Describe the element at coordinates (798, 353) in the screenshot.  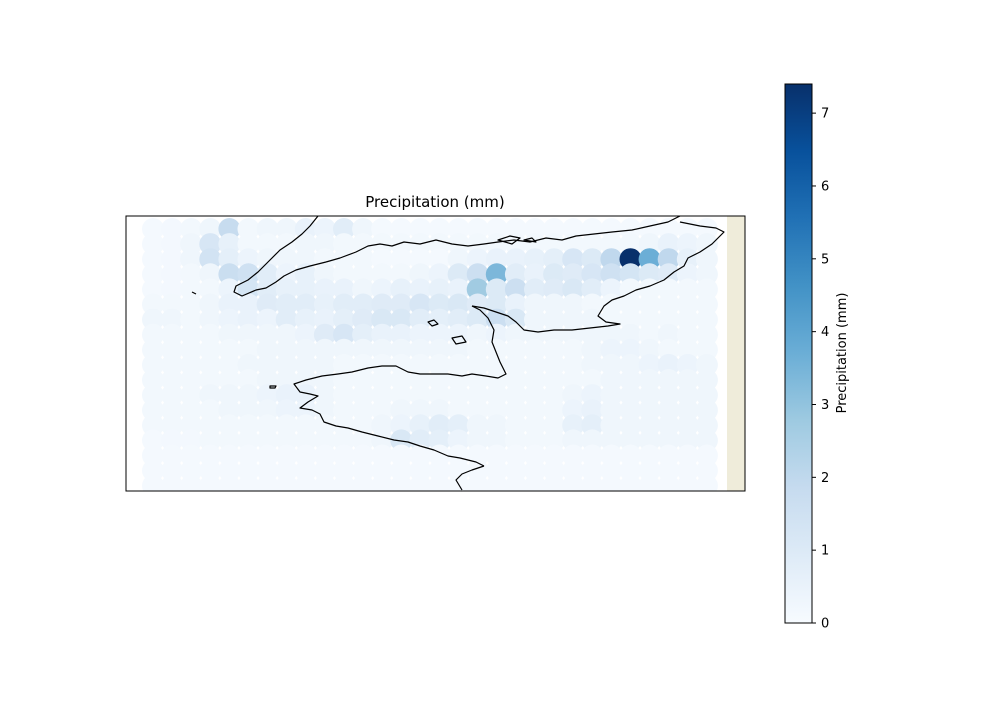
I see `colorbar-ramp` at that location.